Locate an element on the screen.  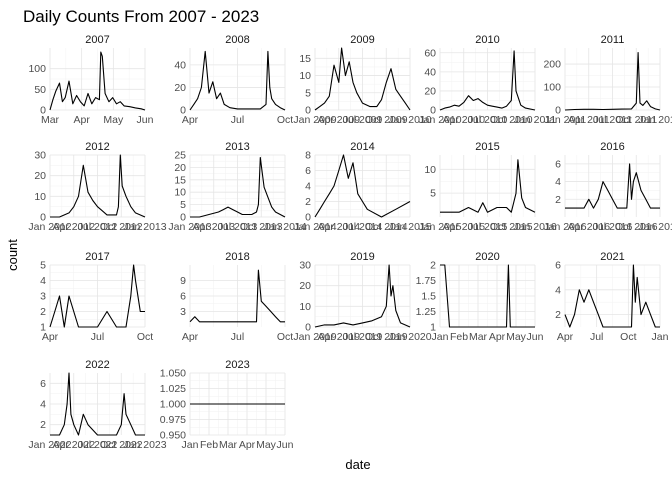
x-tick-label: Apr 2011 is located at coordinates (589, 120).